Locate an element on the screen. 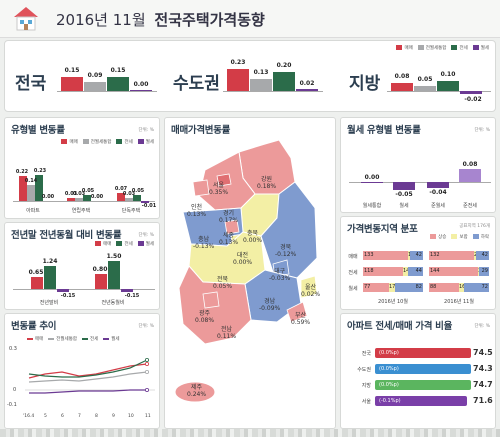  page-title: 2016년 11월 전국주택가격동향 is located at coordinates (160, 19).